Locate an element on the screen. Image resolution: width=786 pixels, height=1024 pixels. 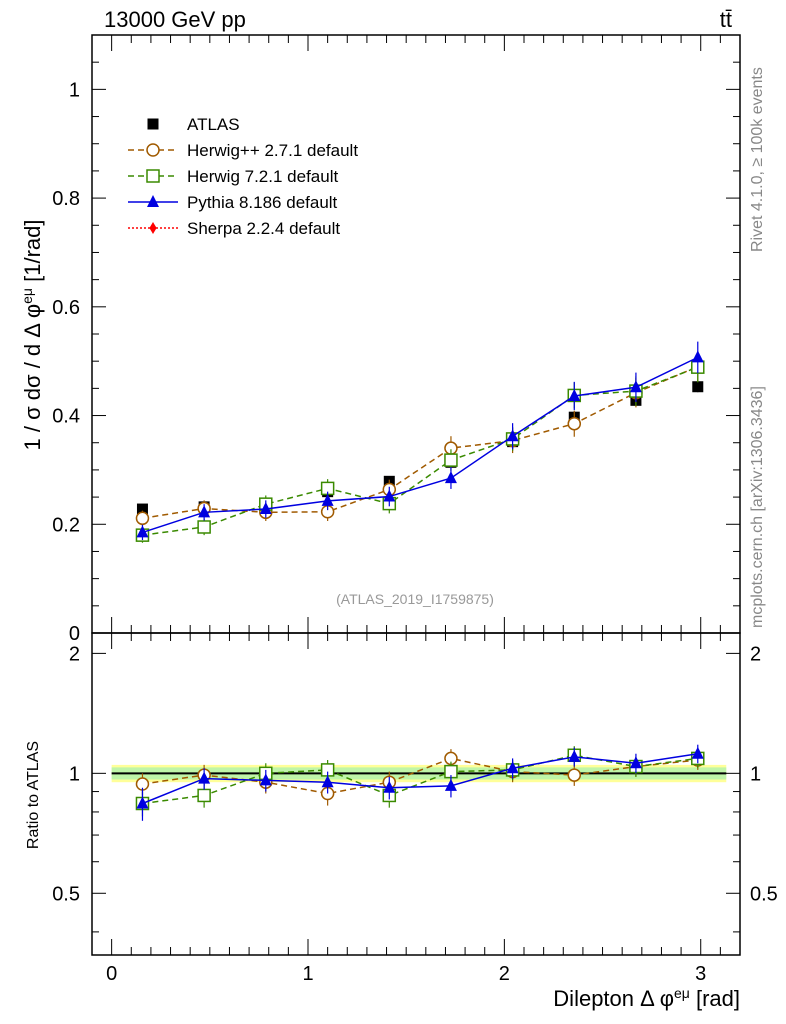
x-axis-label: Dilepton Δ φeμ [rad] is located at coordinates (646, 998).